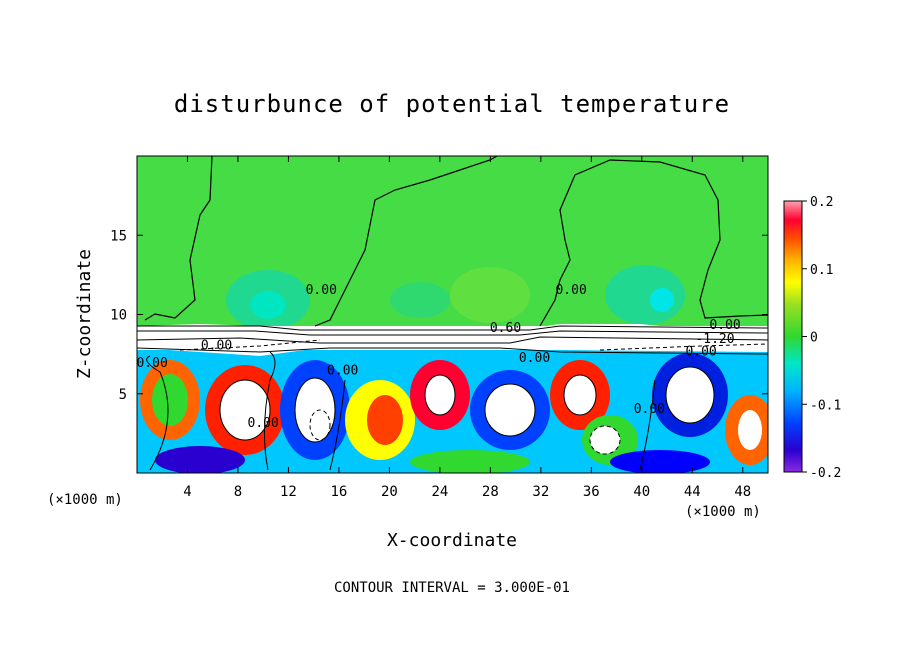  Describe the element at coordinates (821, 270) in the screenshot. I see `colorbar-tick-label: 0.1` at that location.